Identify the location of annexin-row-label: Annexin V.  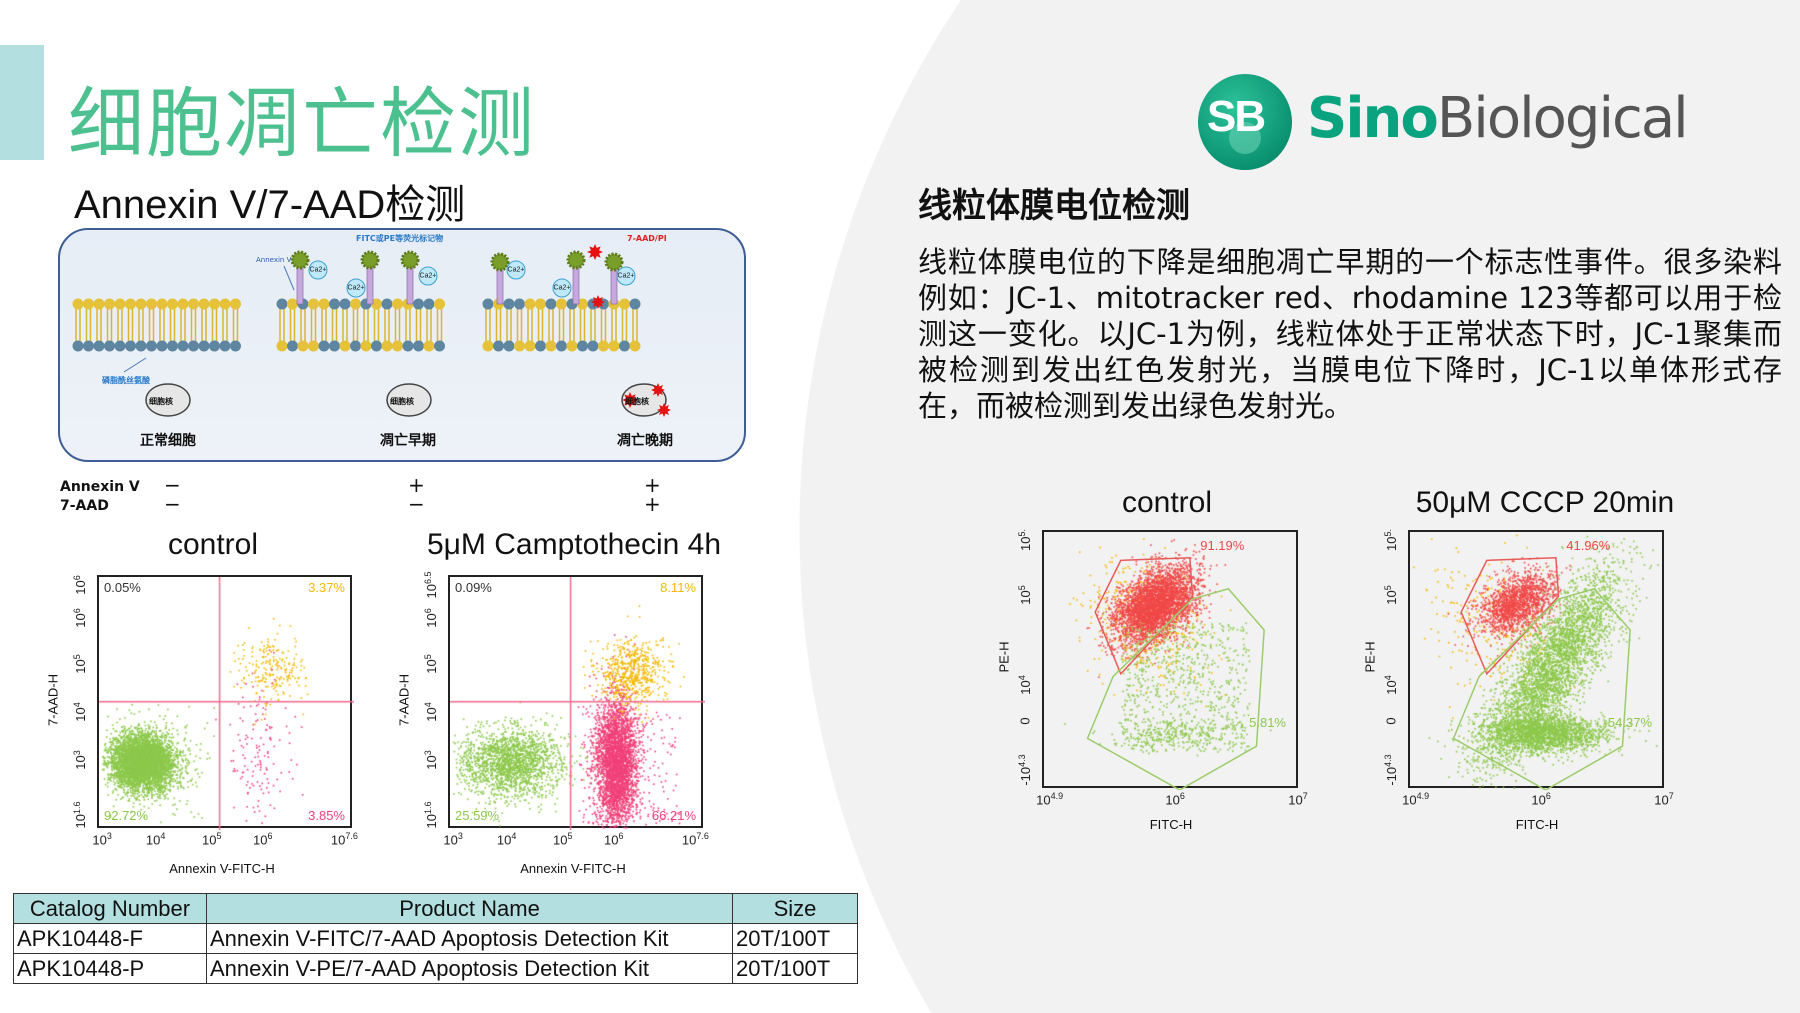
(100, 487).